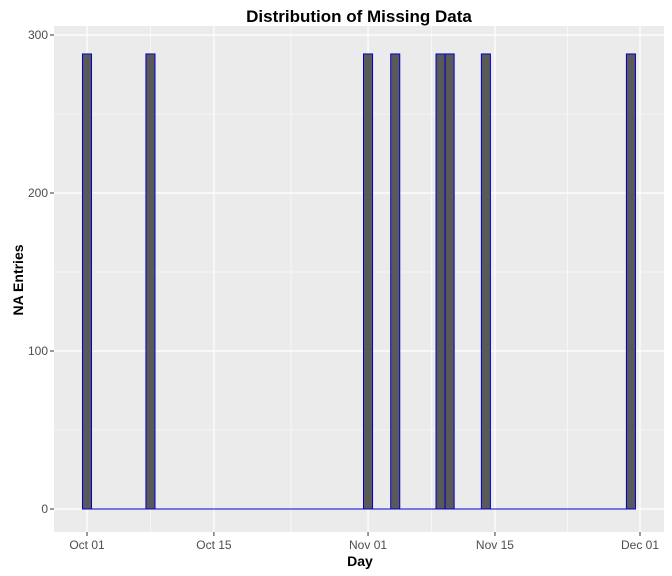 The height and width of the screenshot is (576, 672). Describe the element at coordinates (38, 193) in the screenshot. I see `y-tick-label: 200` at that location.